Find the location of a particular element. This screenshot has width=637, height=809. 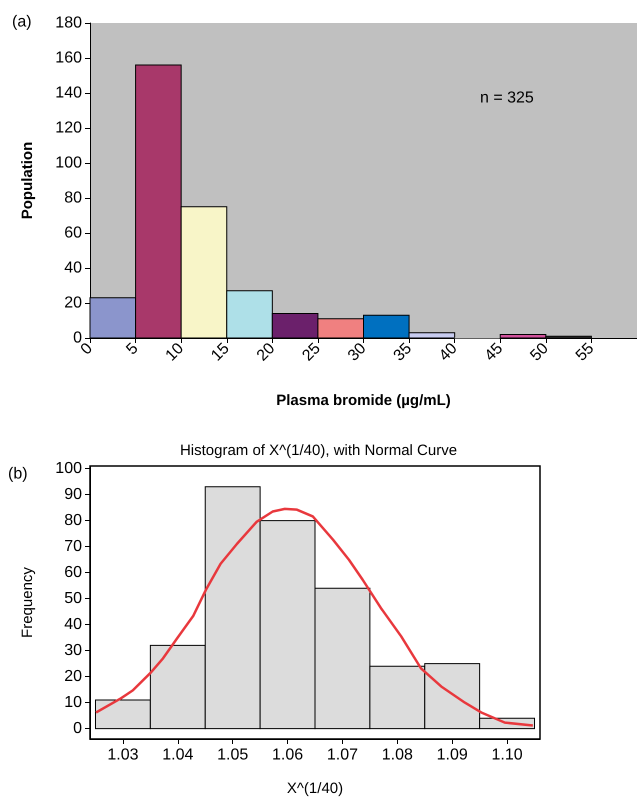

x-tick-label: 30 is located at coordinates (357, 352).